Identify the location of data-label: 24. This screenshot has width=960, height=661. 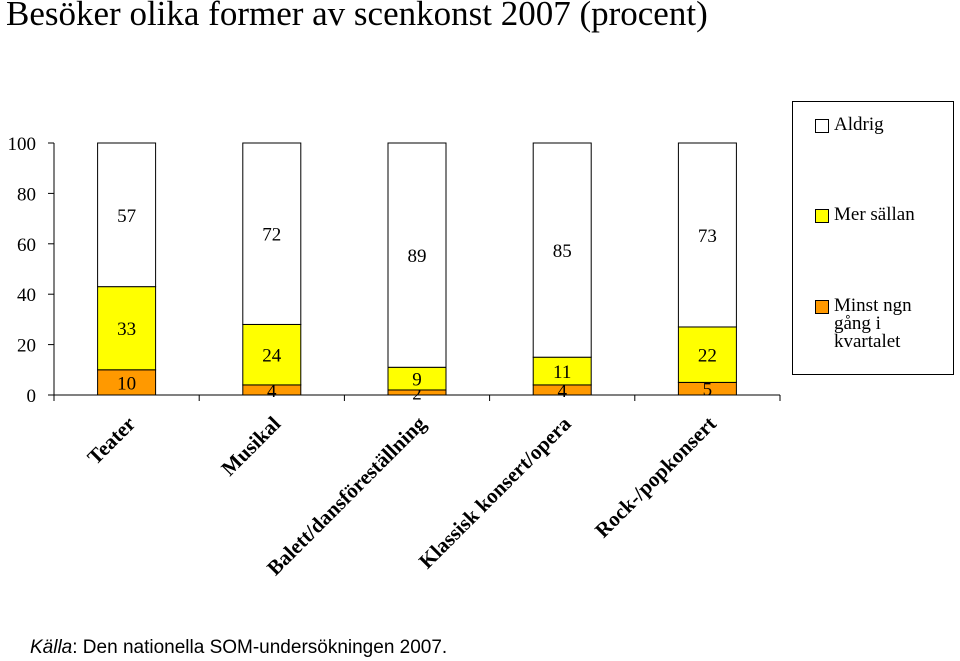
(272, 356).